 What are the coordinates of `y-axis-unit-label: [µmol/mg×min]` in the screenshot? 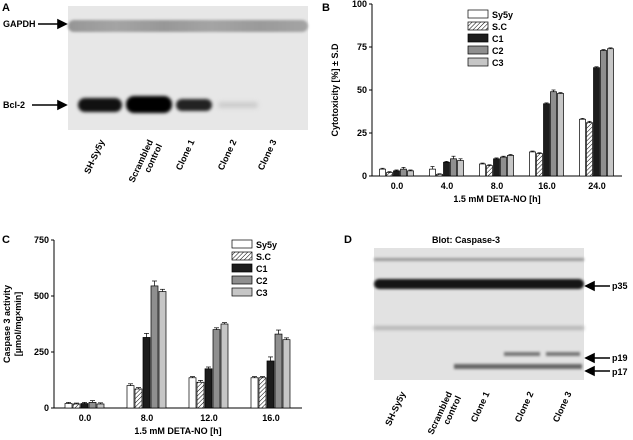 It's located at (18, 324).